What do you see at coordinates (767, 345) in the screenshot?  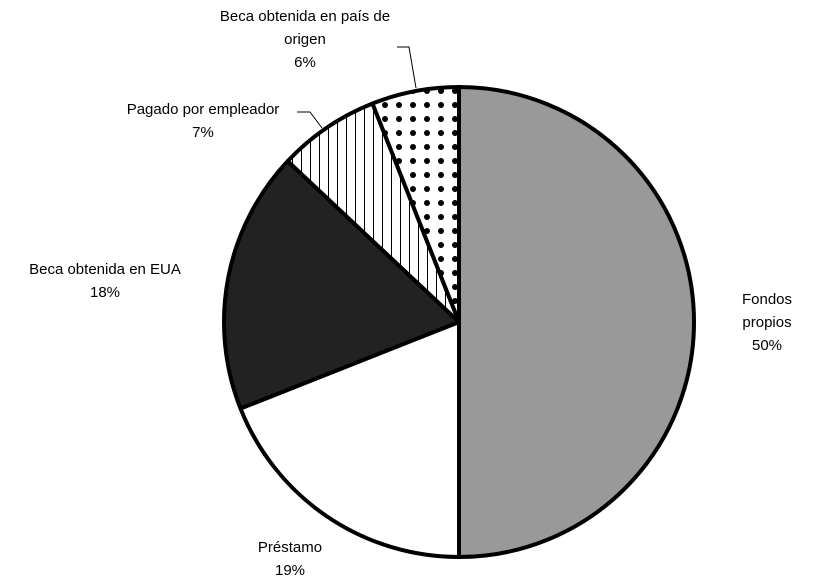 I see `value-label: 50%` at bounding box center [767, 345].